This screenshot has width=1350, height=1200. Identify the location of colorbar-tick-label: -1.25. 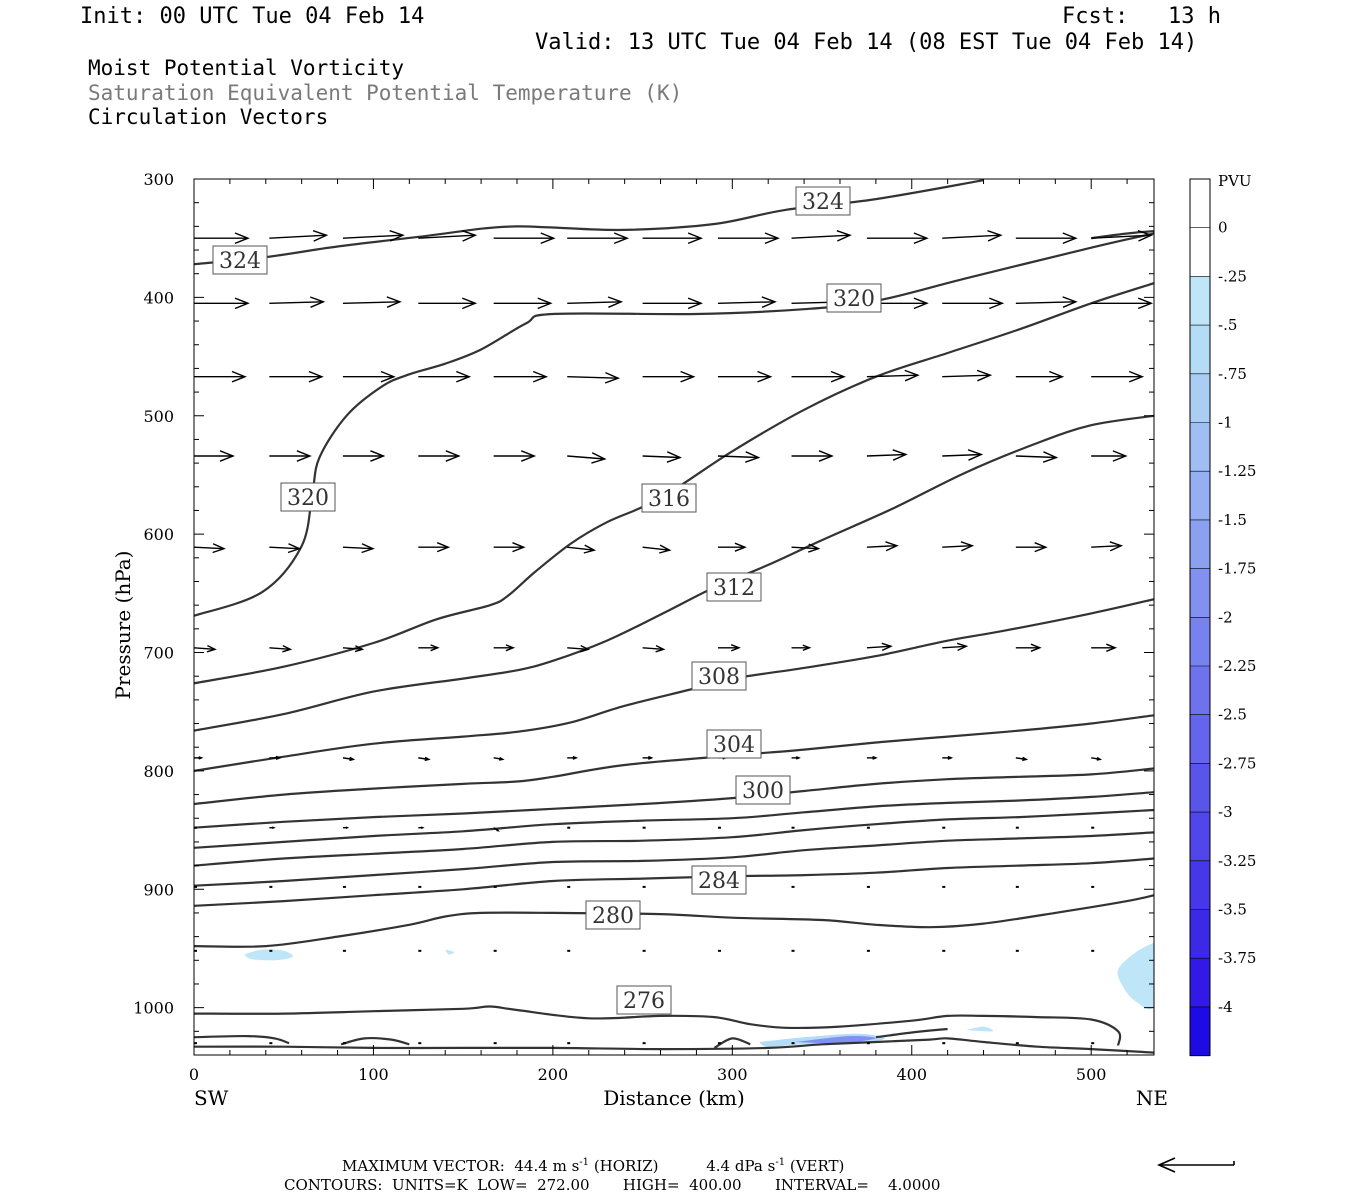
(1237, 471).